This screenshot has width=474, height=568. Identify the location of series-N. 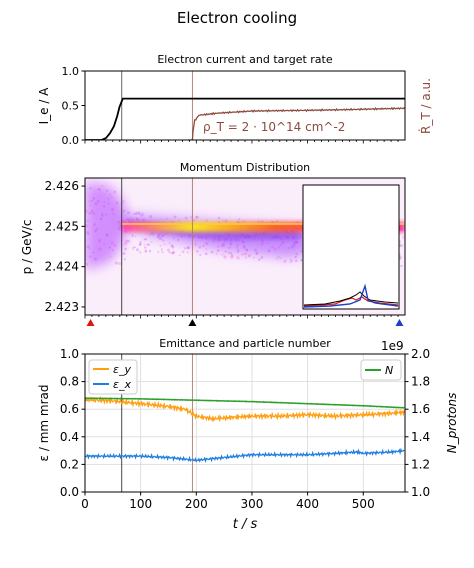
(245, 403).